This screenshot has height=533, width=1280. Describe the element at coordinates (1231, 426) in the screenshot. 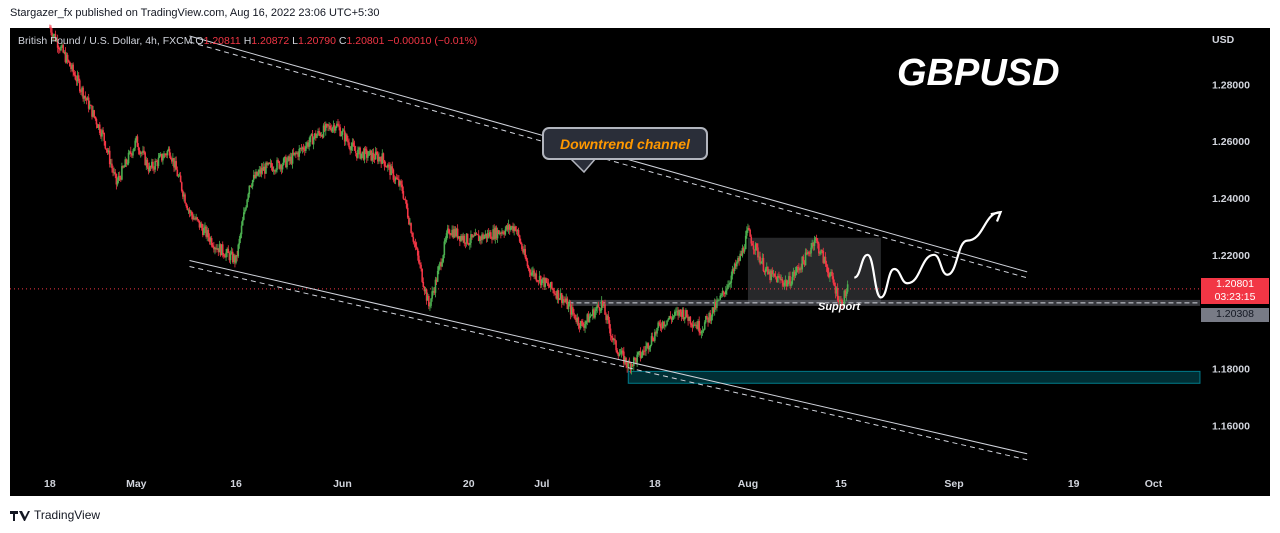

I see `y-tick-label: 1.16000` at that location.